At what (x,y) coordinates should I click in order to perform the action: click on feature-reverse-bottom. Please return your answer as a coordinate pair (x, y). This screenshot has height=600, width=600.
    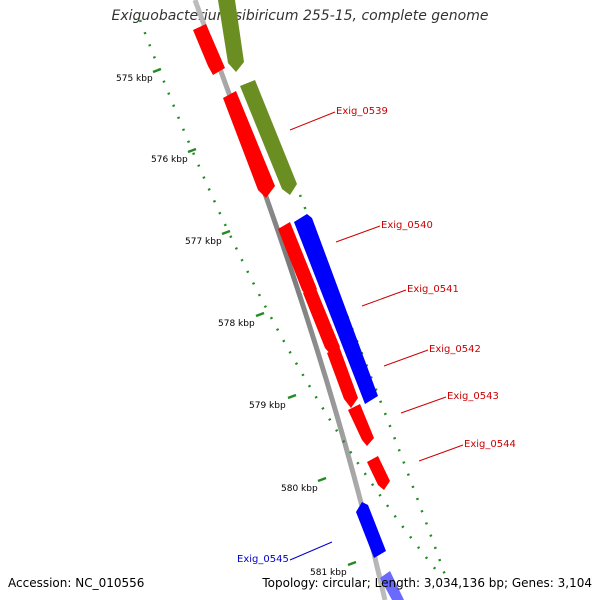
    Looking at the image, I should click on (392, 585).